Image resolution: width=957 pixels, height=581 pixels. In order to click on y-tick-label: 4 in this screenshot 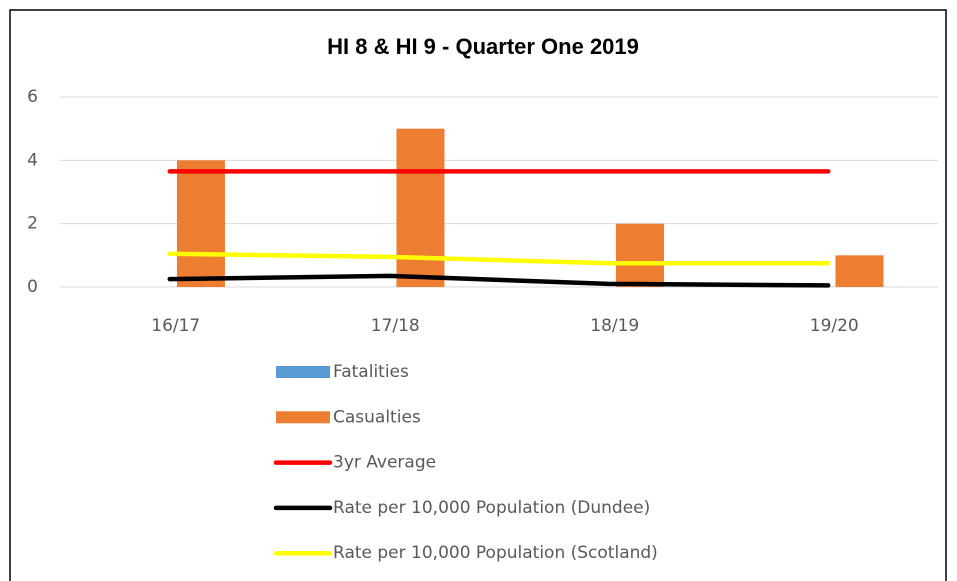, I will do `click(32, 160)`.